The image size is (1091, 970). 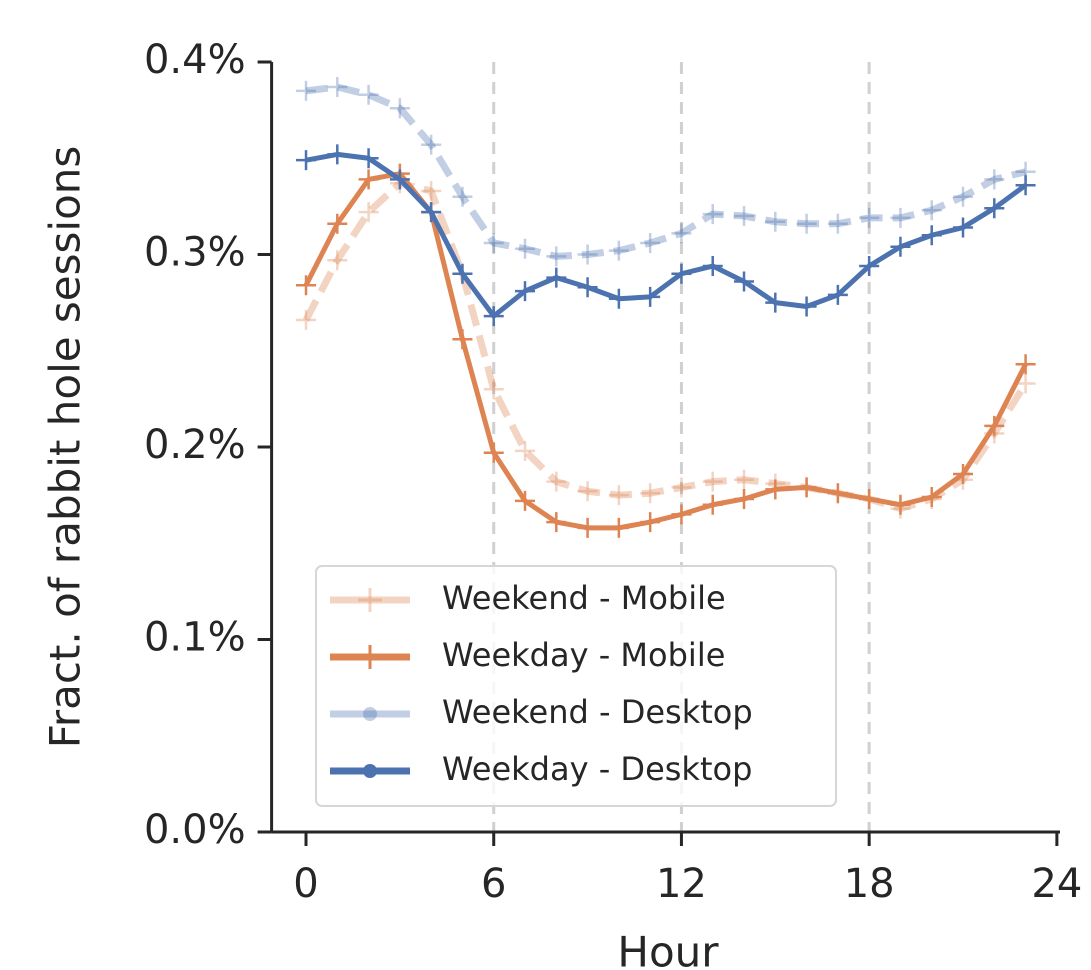 I want to click on legend-label: Weekday - Desktop, so click(x=597, y=769).